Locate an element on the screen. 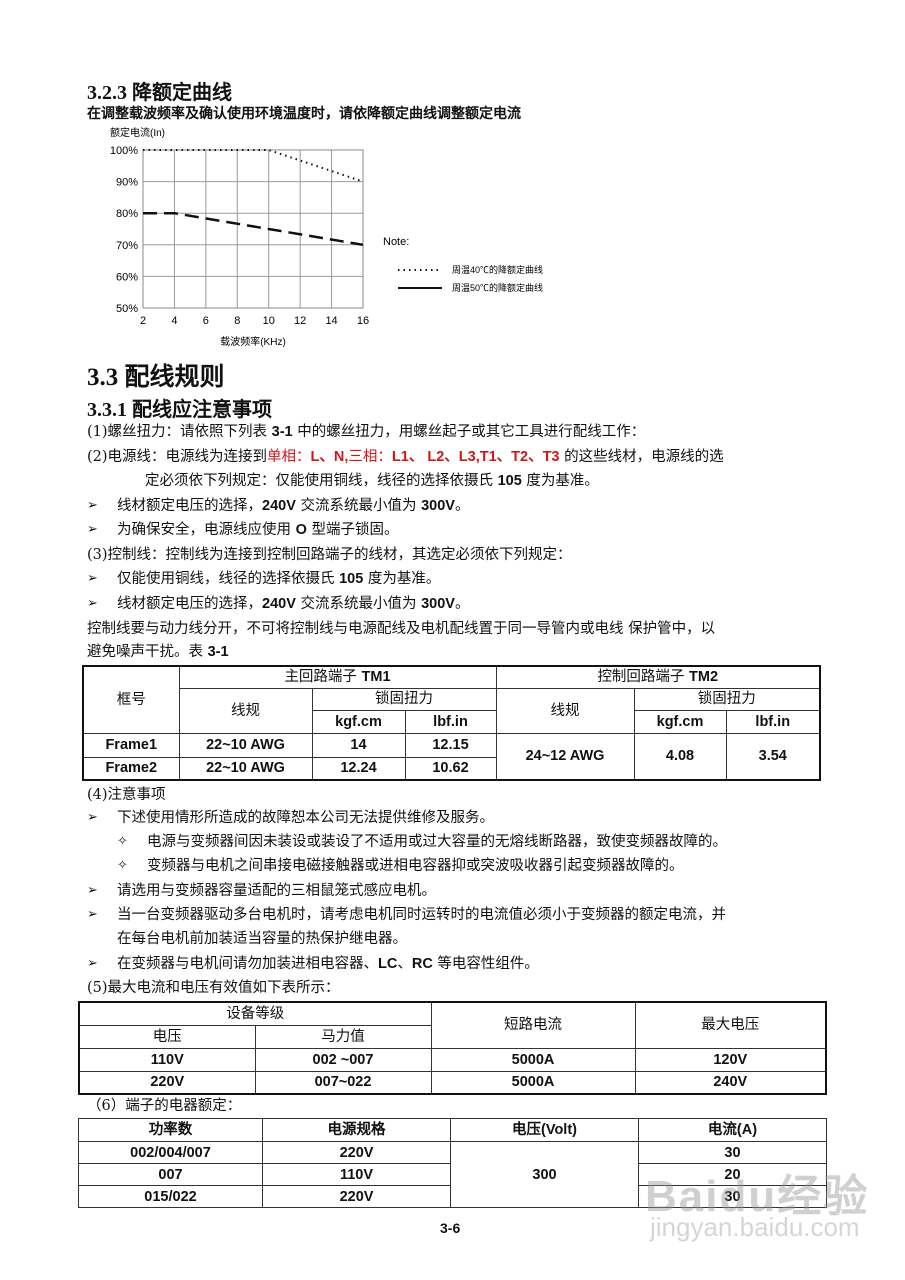 This screenshot has height=1280, width=905. y-tick-label: 100% is located at coordinates (124, 151).